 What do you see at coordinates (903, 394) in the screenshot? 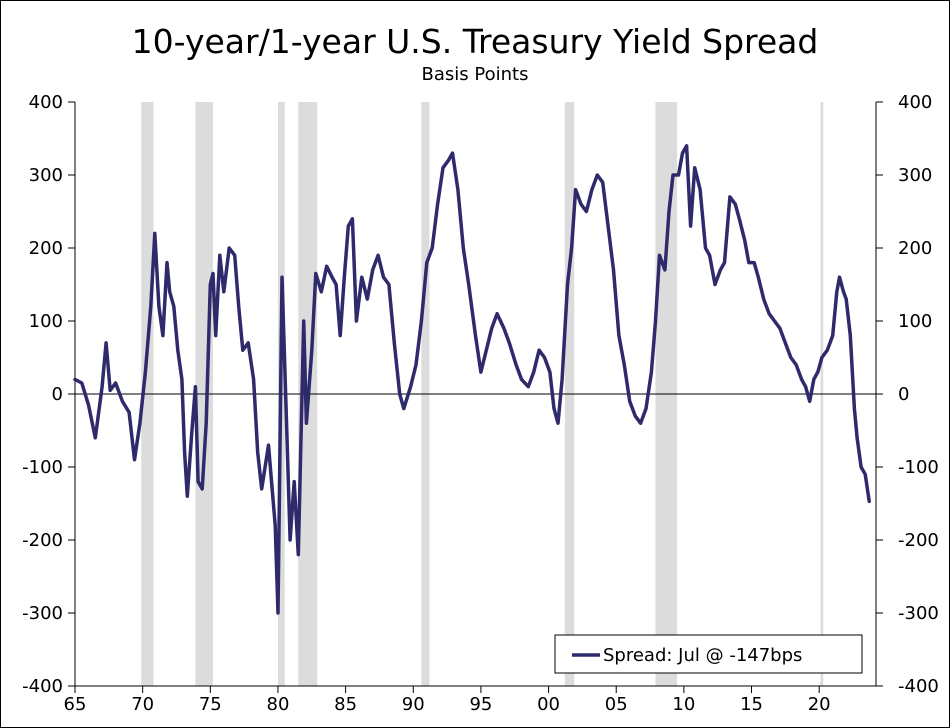
I see `y-tick-label-right: 0` at bounding box center [903, 394].